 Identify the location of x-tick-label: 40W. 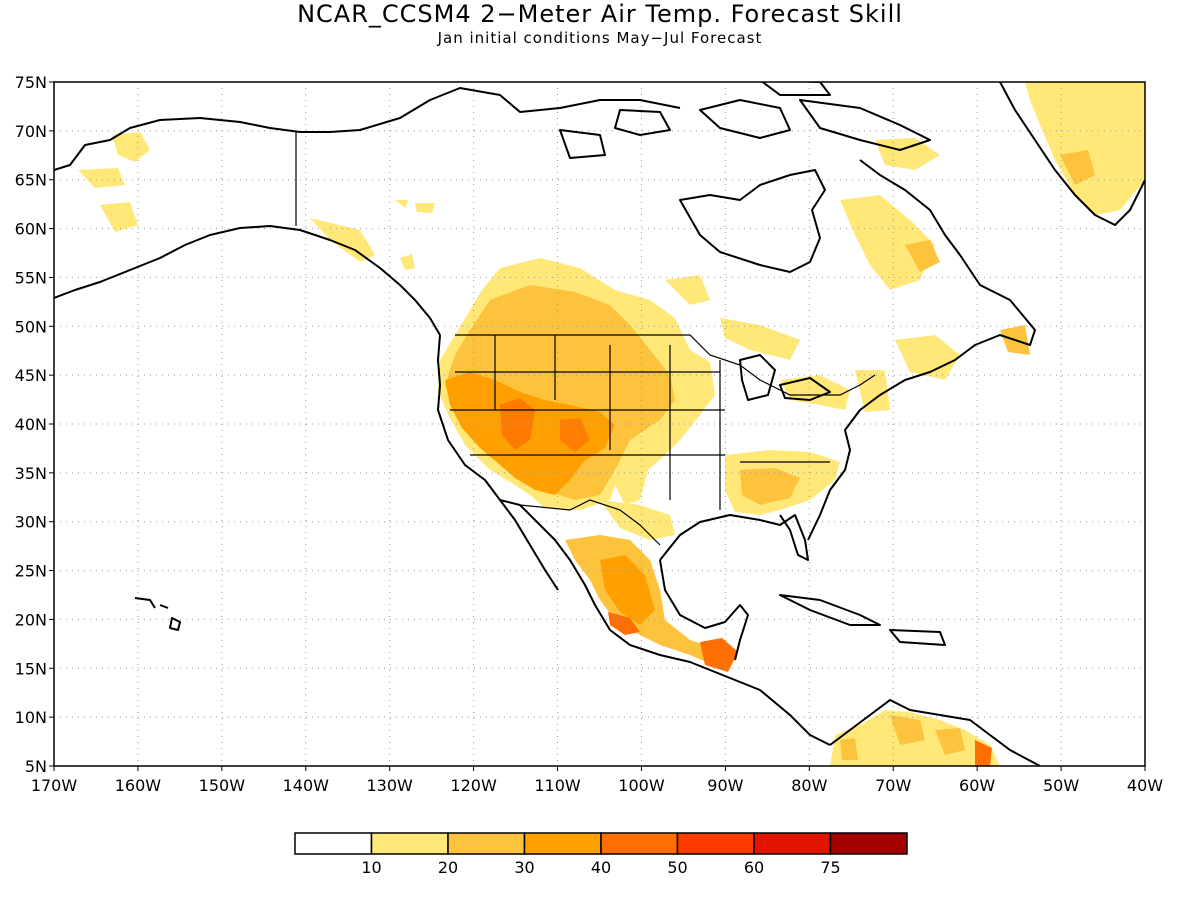
(1145, 785).